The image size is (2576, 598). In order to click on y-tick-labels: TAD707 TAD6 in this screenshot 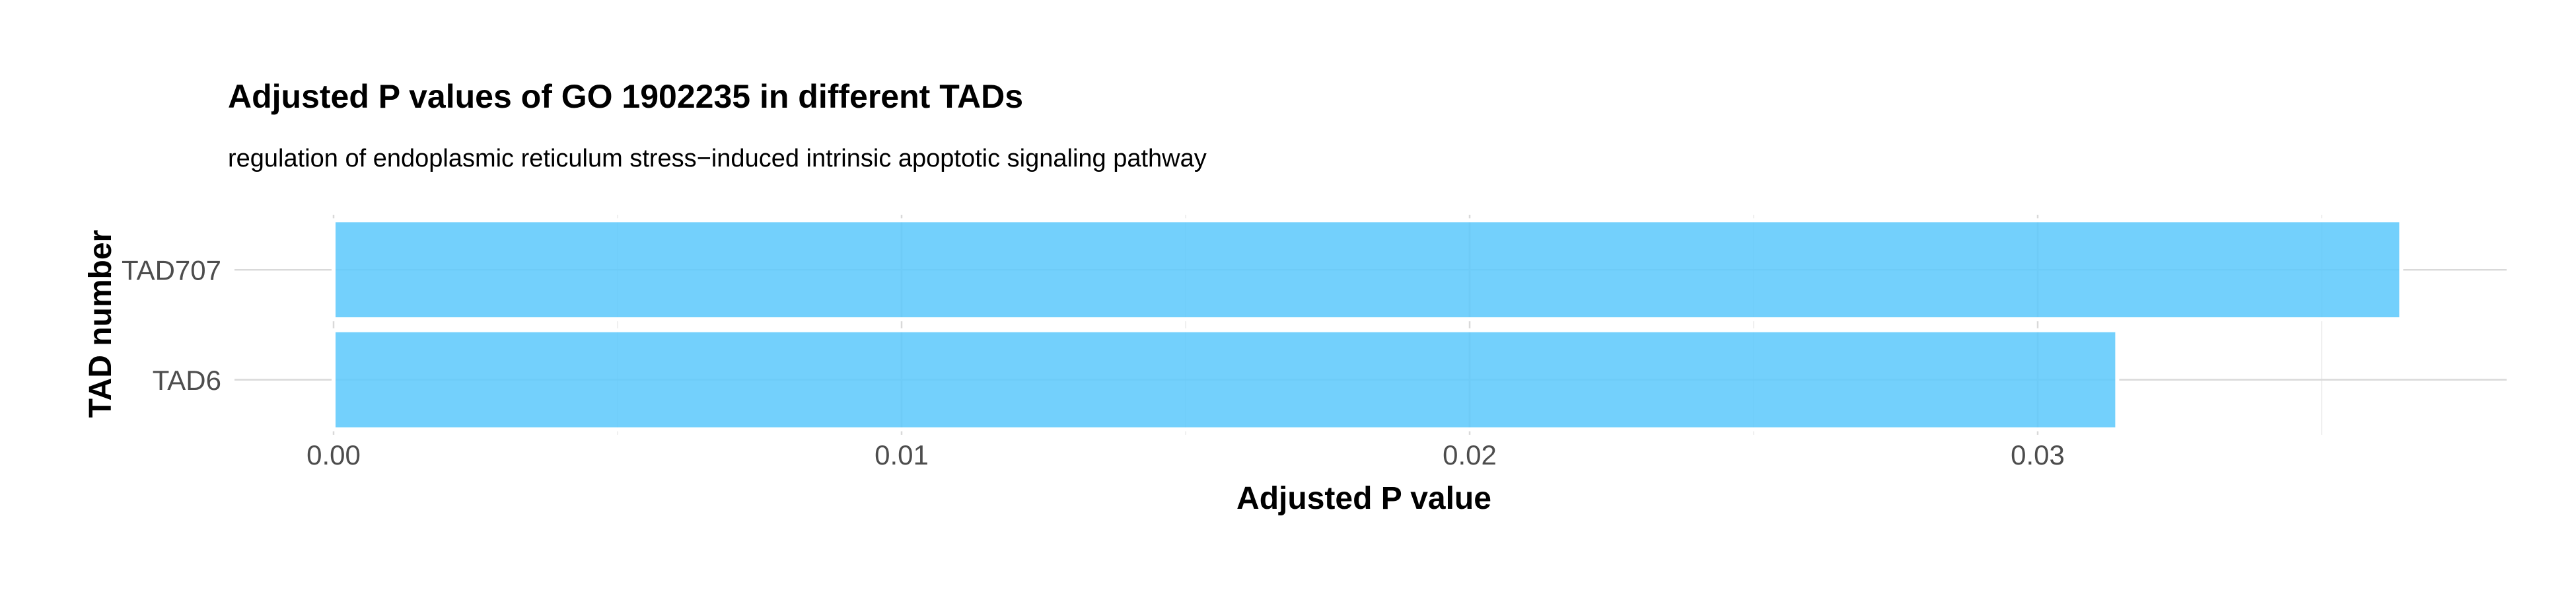, I will do `click(172, 325)`.